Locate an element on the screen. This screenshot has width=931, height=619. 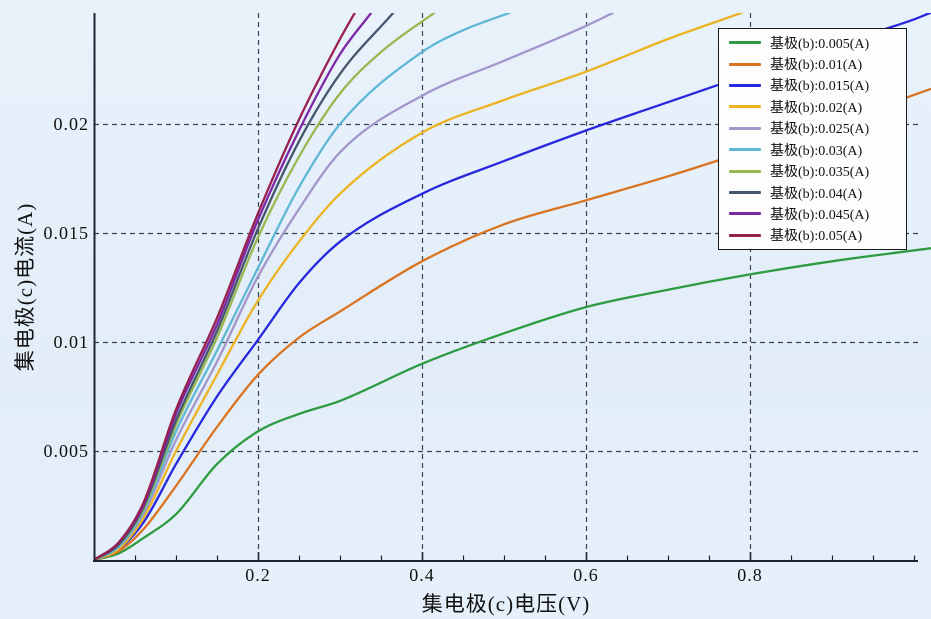
legend-label: 基极(b):0.005(A) is located at coordinates (820, 44).